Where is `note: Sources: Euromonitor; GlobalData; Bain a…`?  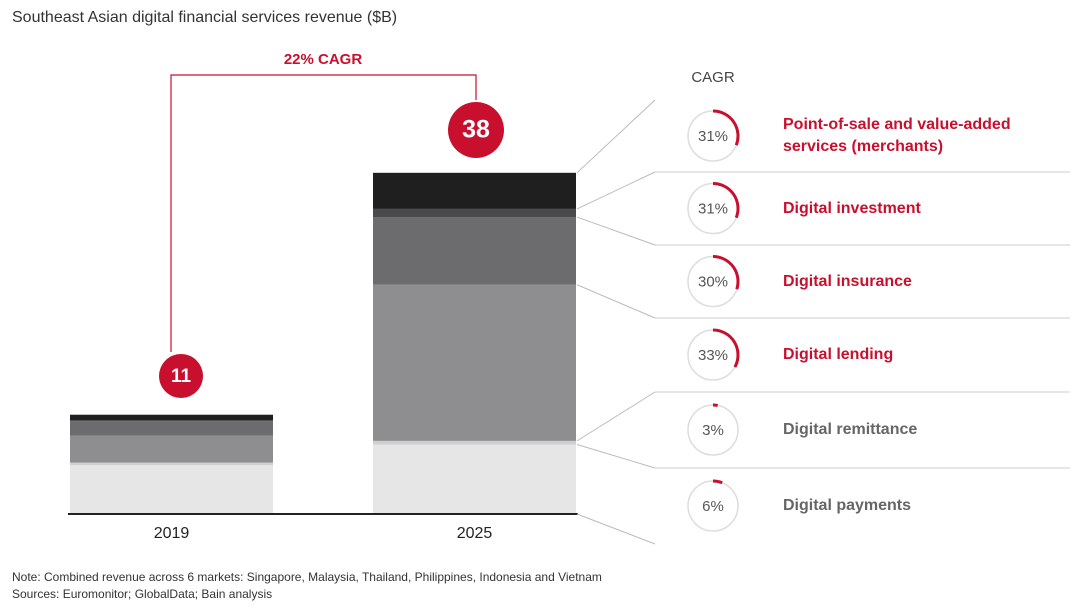 note: Sources: Euromonitor; GlobalData; Bain a… is located at coordinates (142, 594).